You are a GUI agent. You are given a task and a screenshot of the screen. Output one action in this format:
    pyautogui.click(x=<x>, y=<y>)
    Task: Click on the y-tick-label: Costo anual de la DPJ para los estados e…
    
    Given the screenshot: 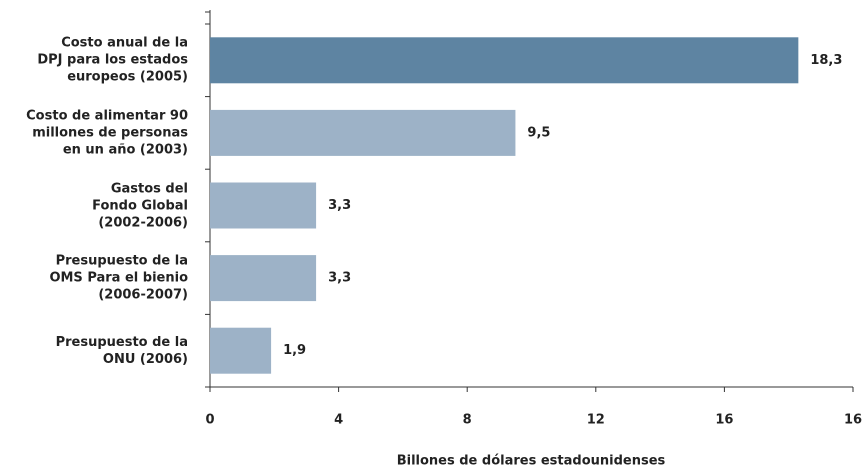 What is the action you would take?
    pyautogui.click(x=112, y=60)
    